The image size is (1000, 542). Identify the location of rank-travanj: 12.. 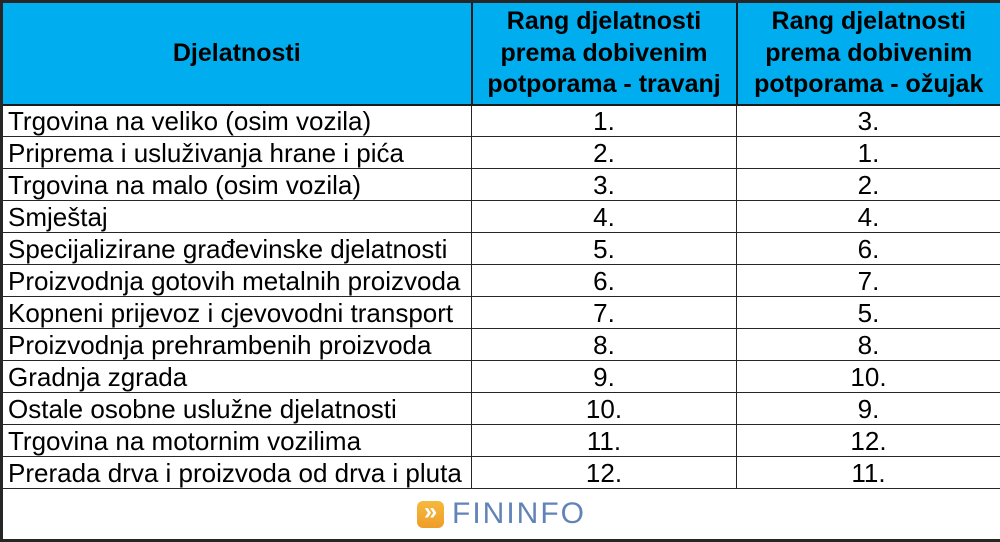
(604, 472).